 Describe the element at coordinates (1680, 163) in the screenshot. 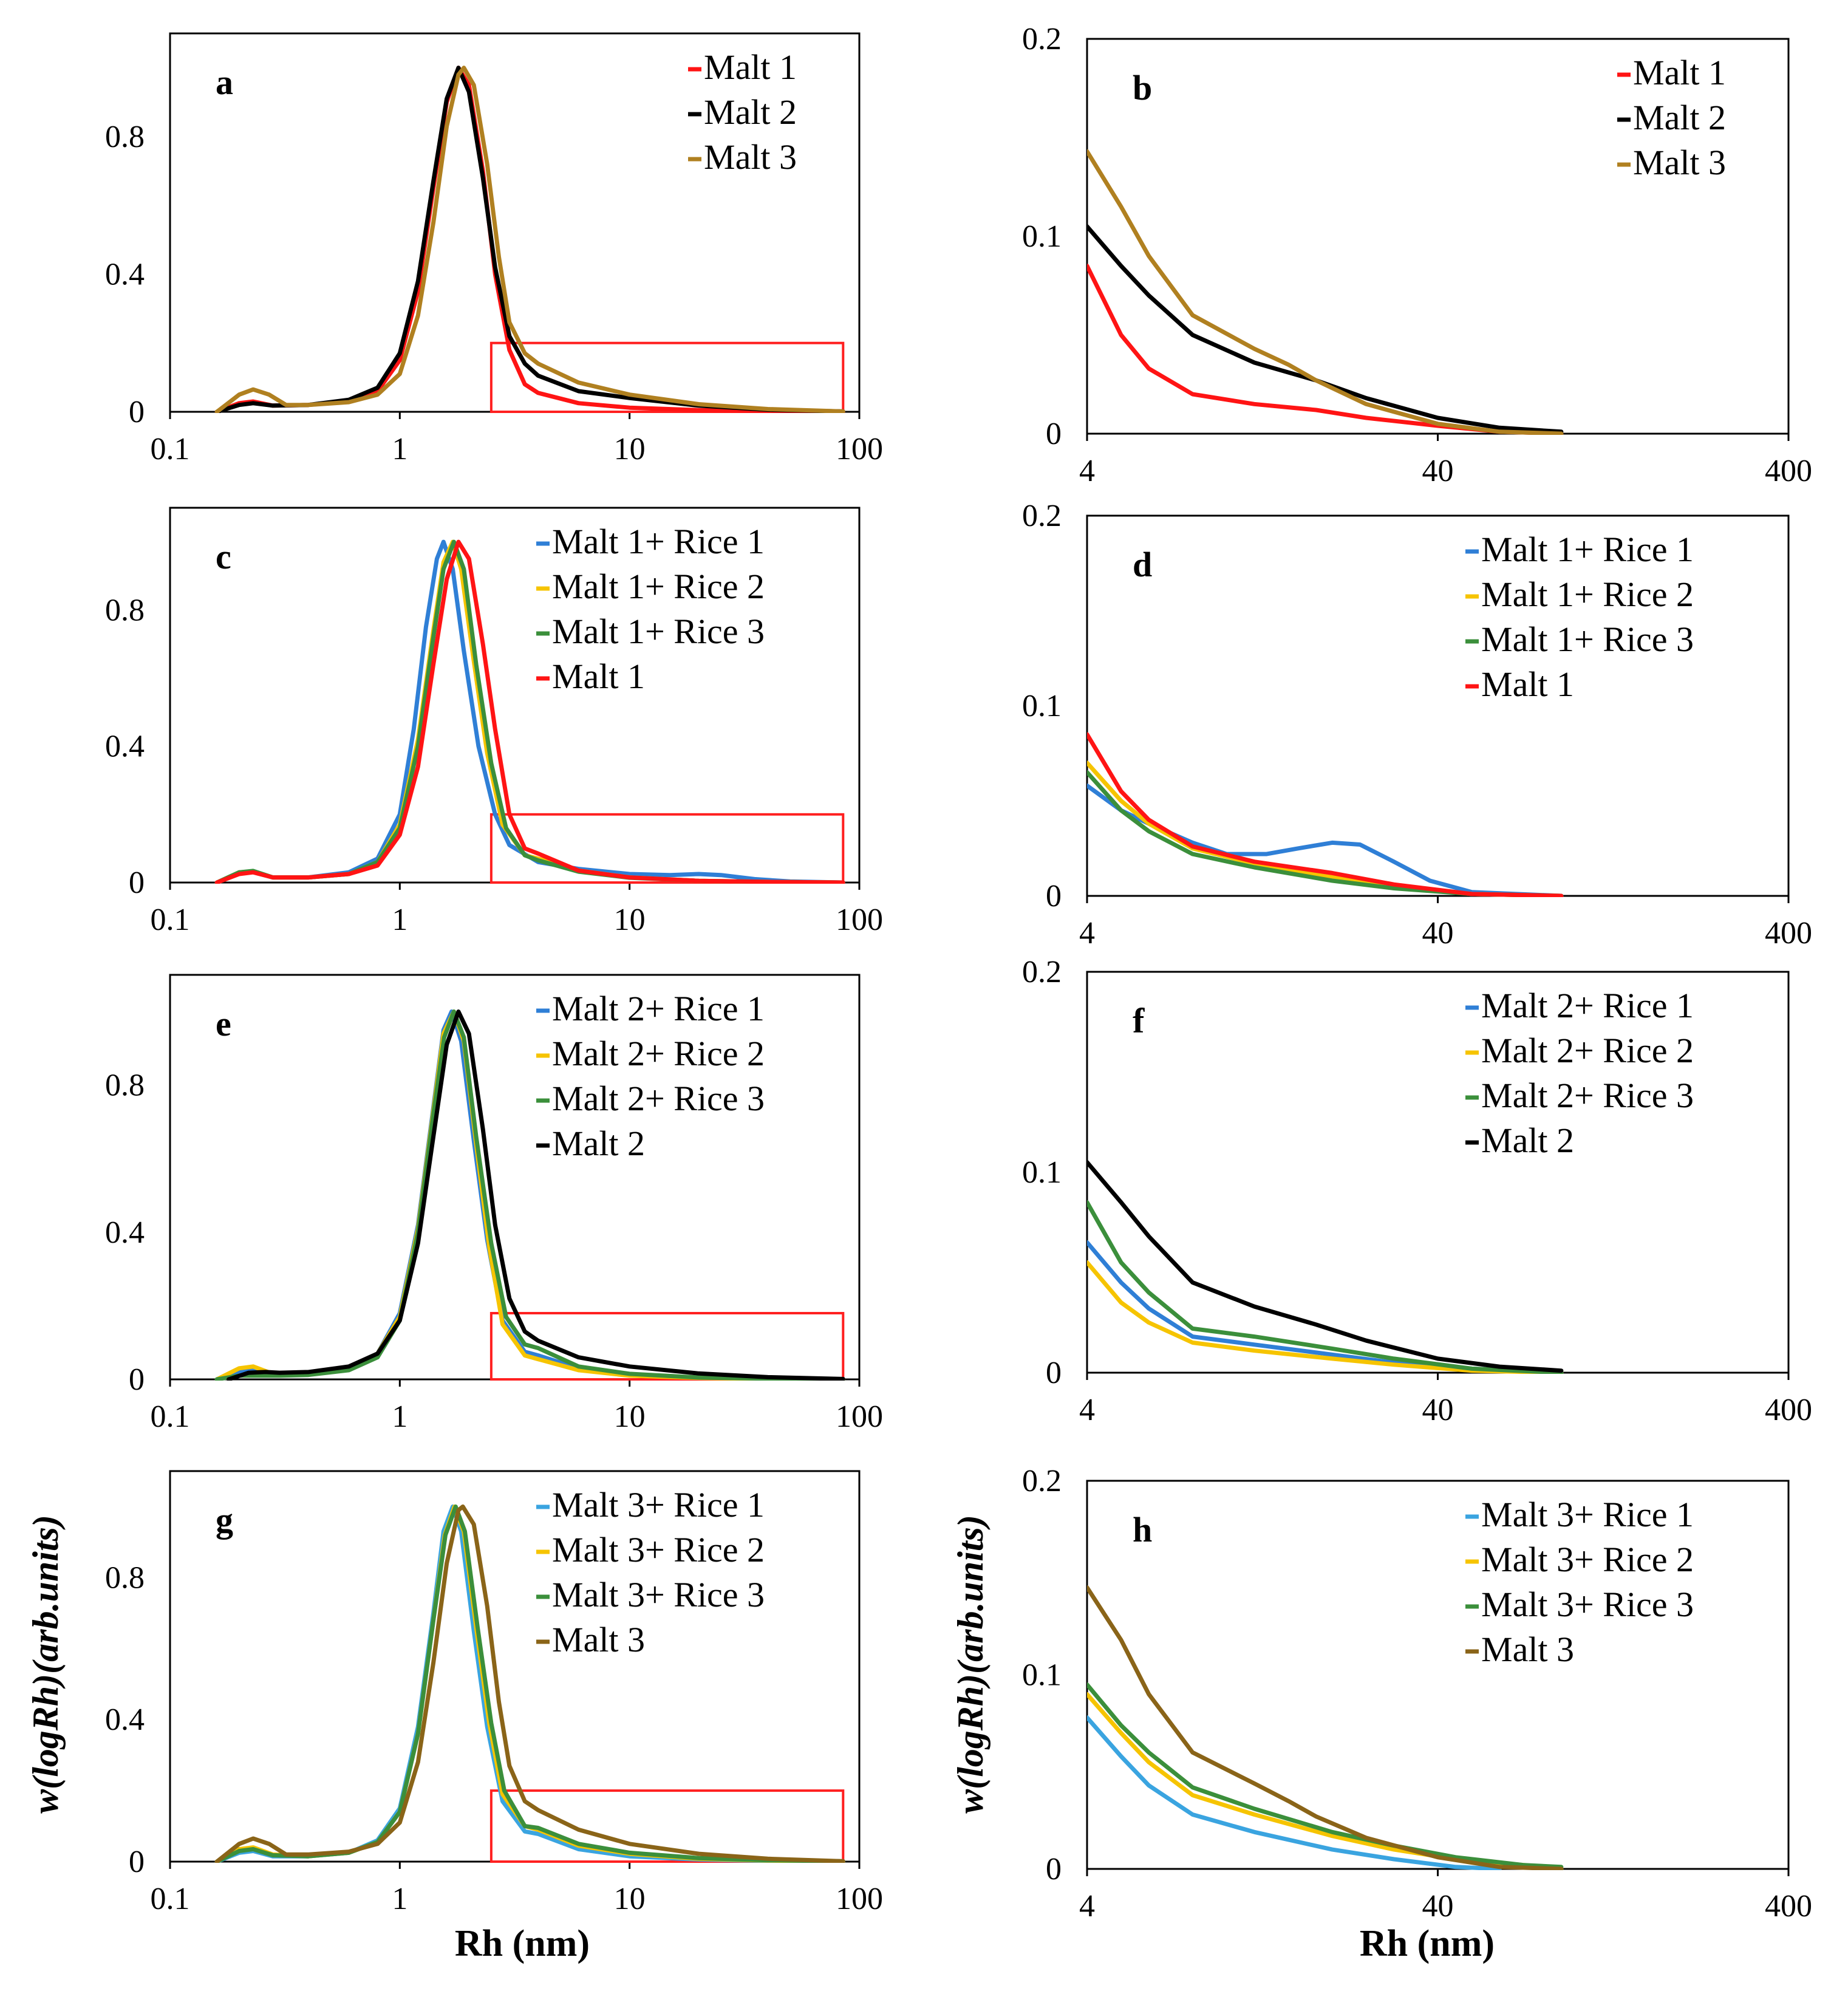

I see `legend-label-b: Malt 3` at that location.